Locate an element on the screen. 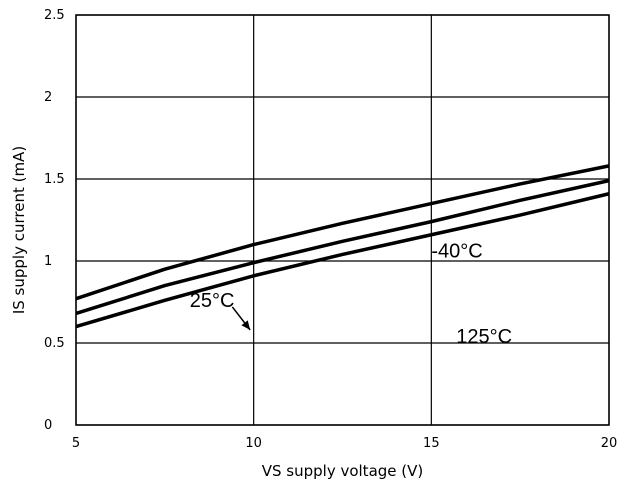  x-tick-label: 5 is located at coordinates (76, 443).